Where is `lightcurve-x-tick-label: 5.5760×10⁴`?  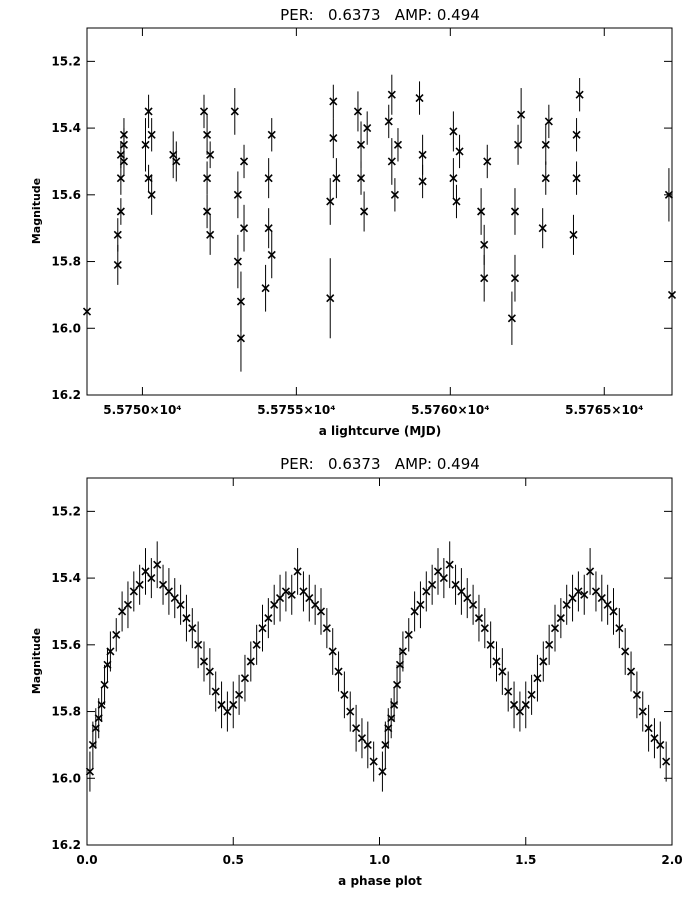 lightcurve-x-tick-label: 5.5760×10⁴ is located at coordinates (450, 410).